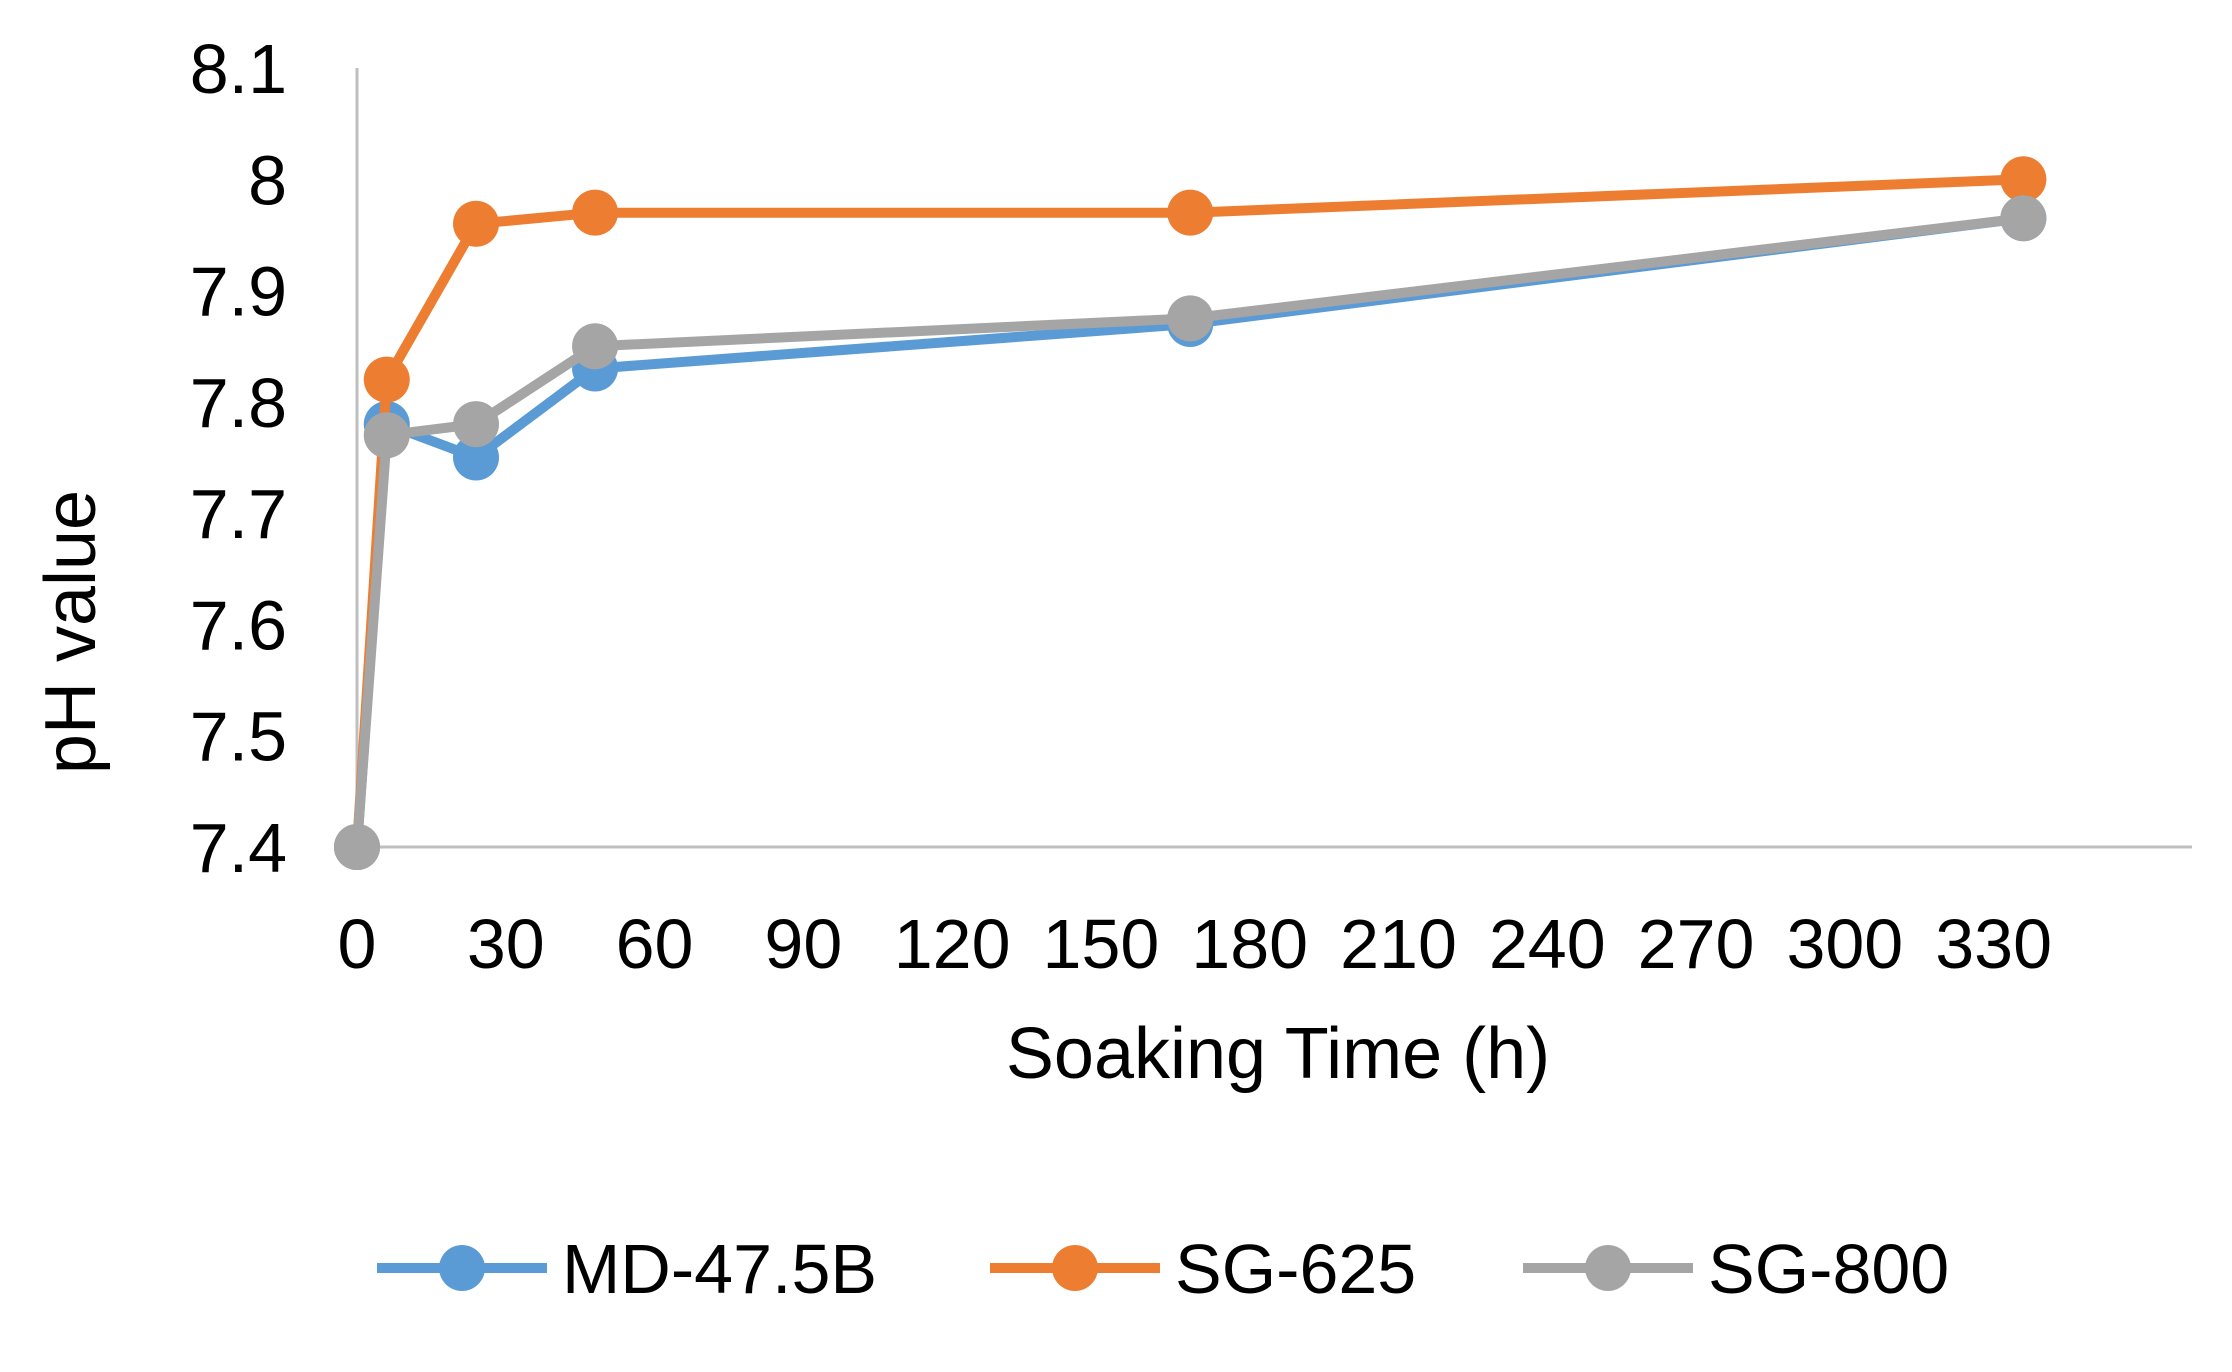 This screenshot has height=1372, width=2232. I want to click on x-tick-label: 150, so click(1101, 944).